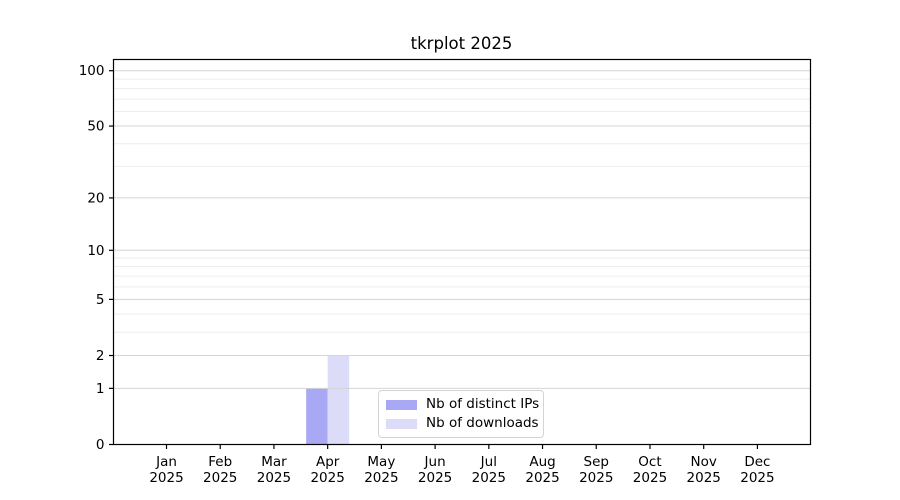  Describe the element at coordinates (542, 462) in the screenshot. I see `x-tick-label-month: Aug` at that location.